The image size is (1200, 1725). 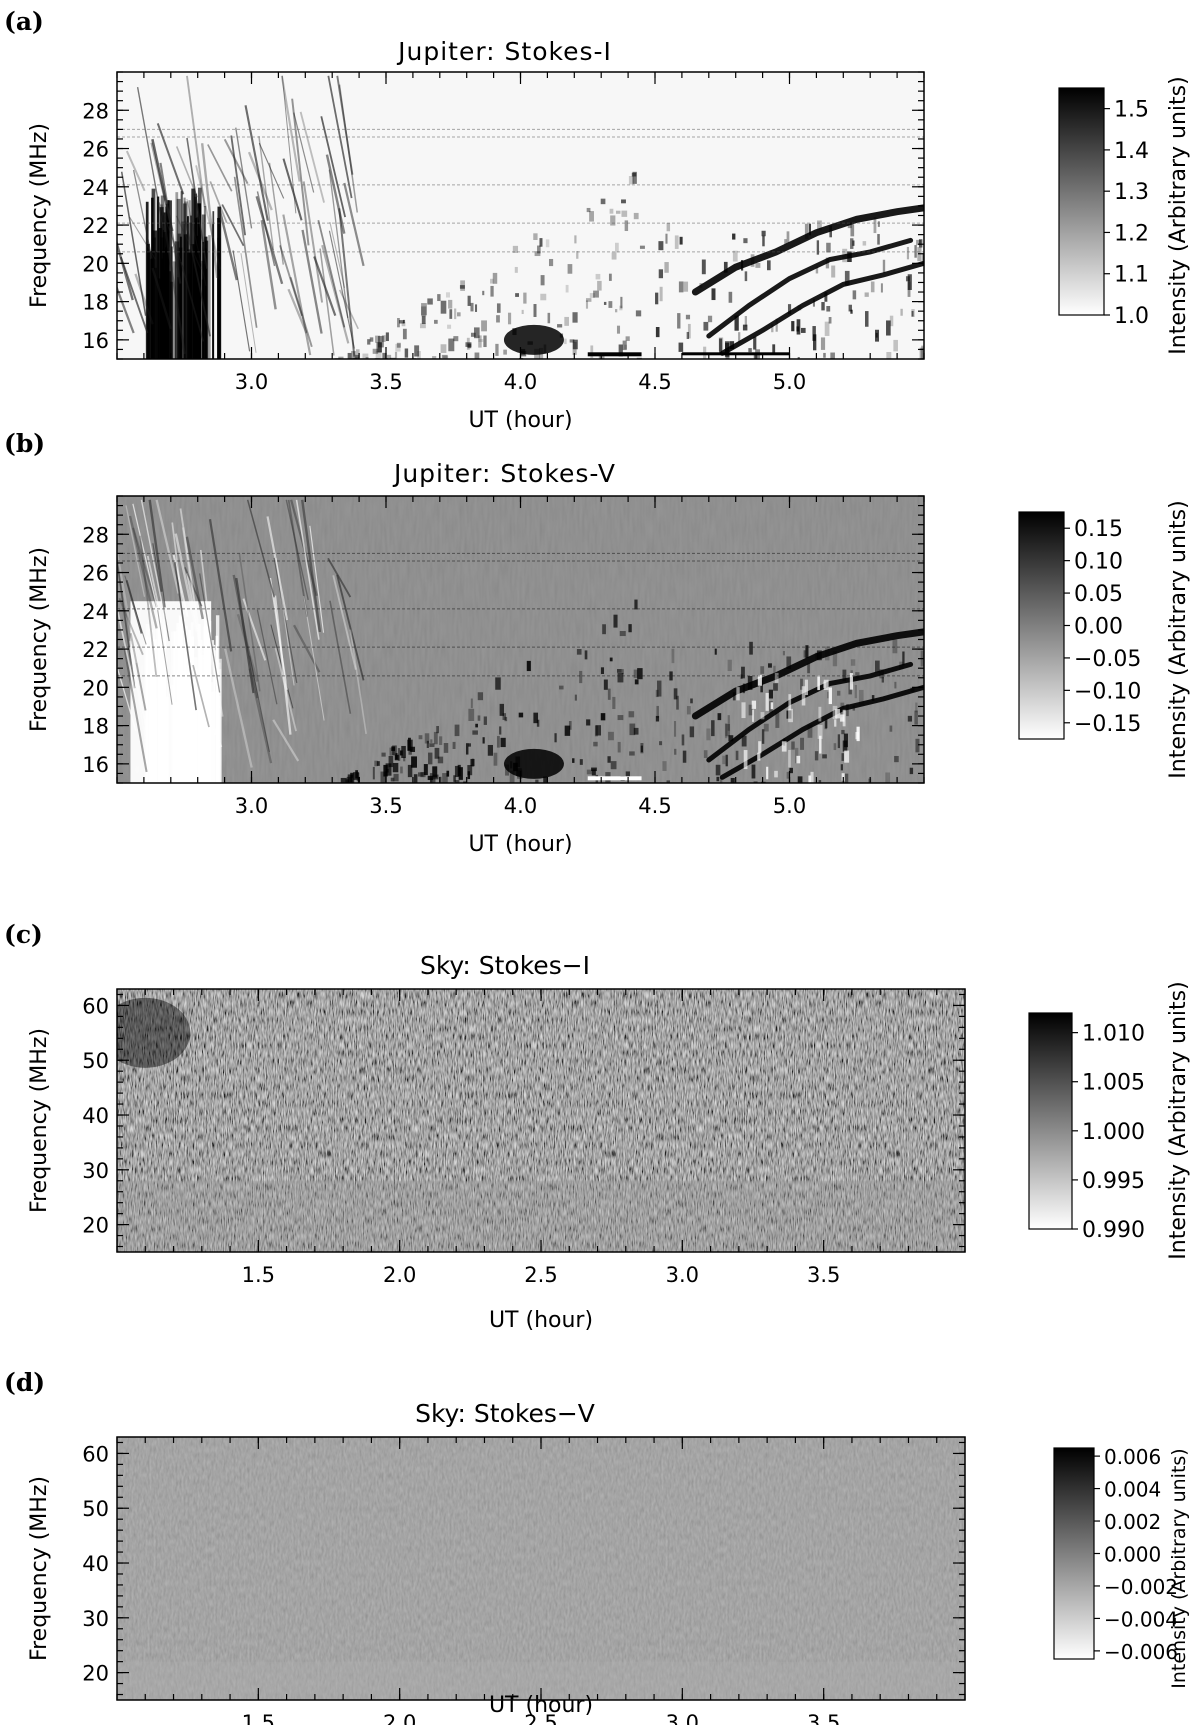 What do you see at coordinates (1113, 1083) in the screenshot?
I see `colorbar-tick-label: 1.005` at bounding box center [1113, 1083].